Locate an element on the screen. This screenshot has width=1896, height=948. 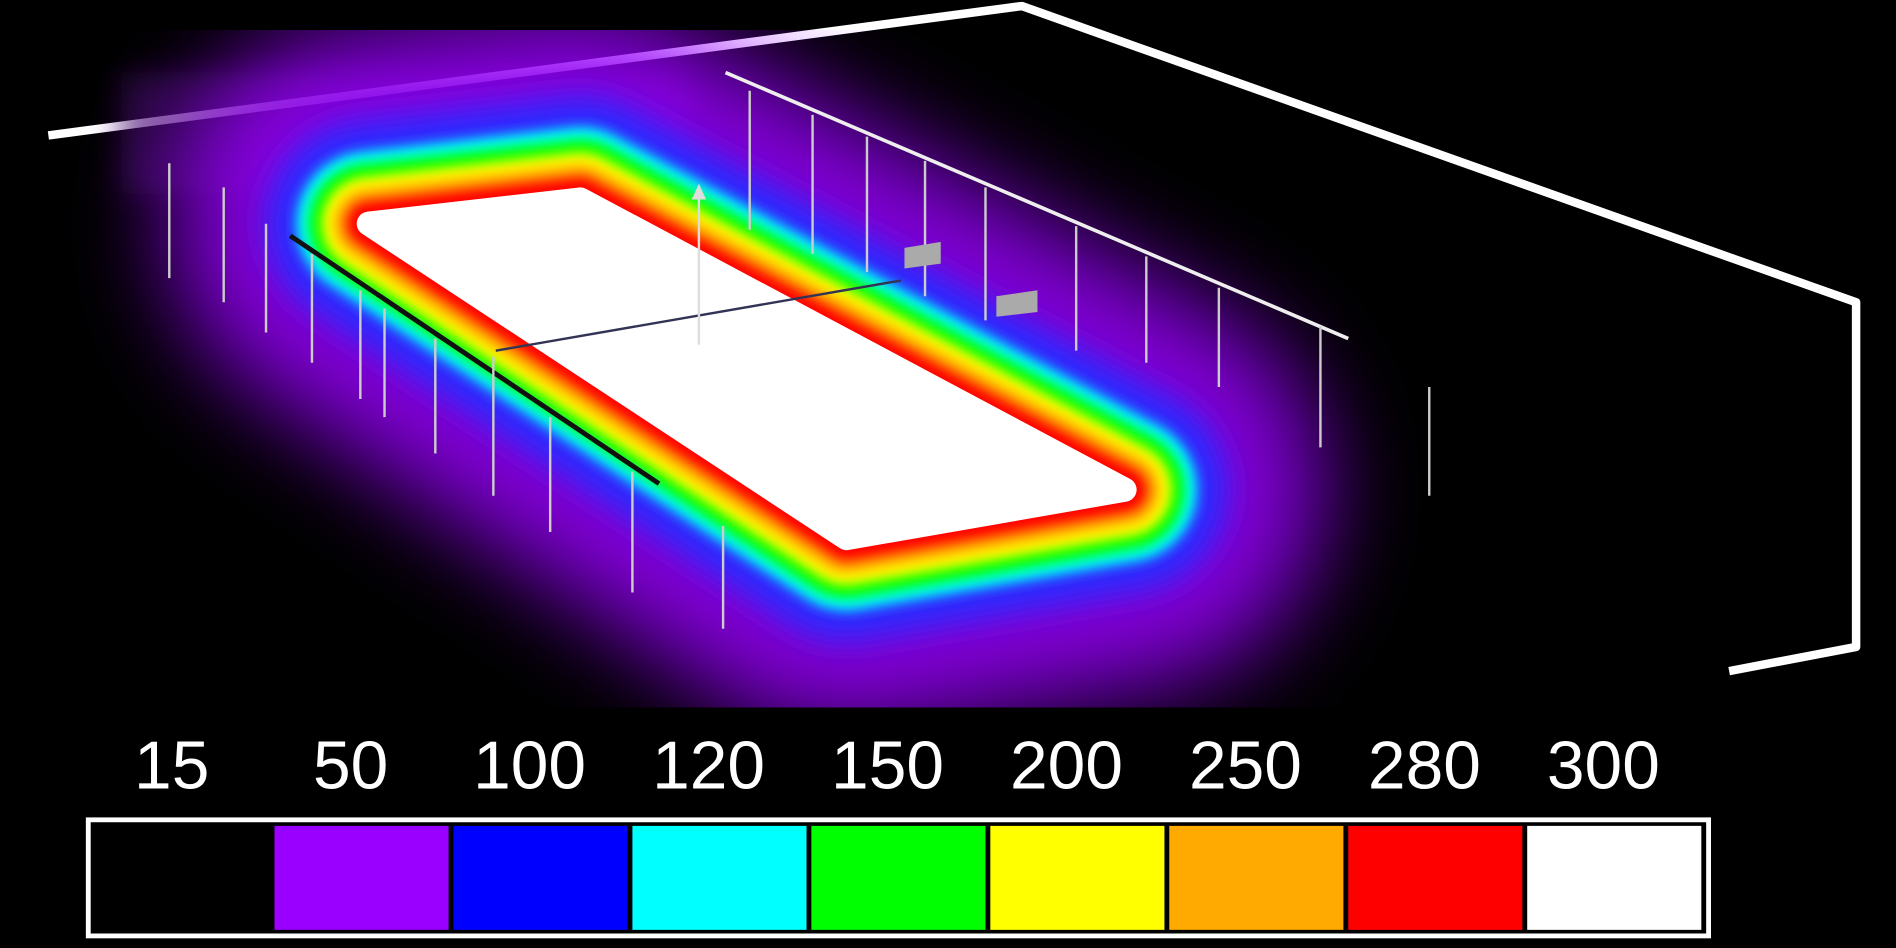
legend-label: 120 is located at coordinates (708, 765).